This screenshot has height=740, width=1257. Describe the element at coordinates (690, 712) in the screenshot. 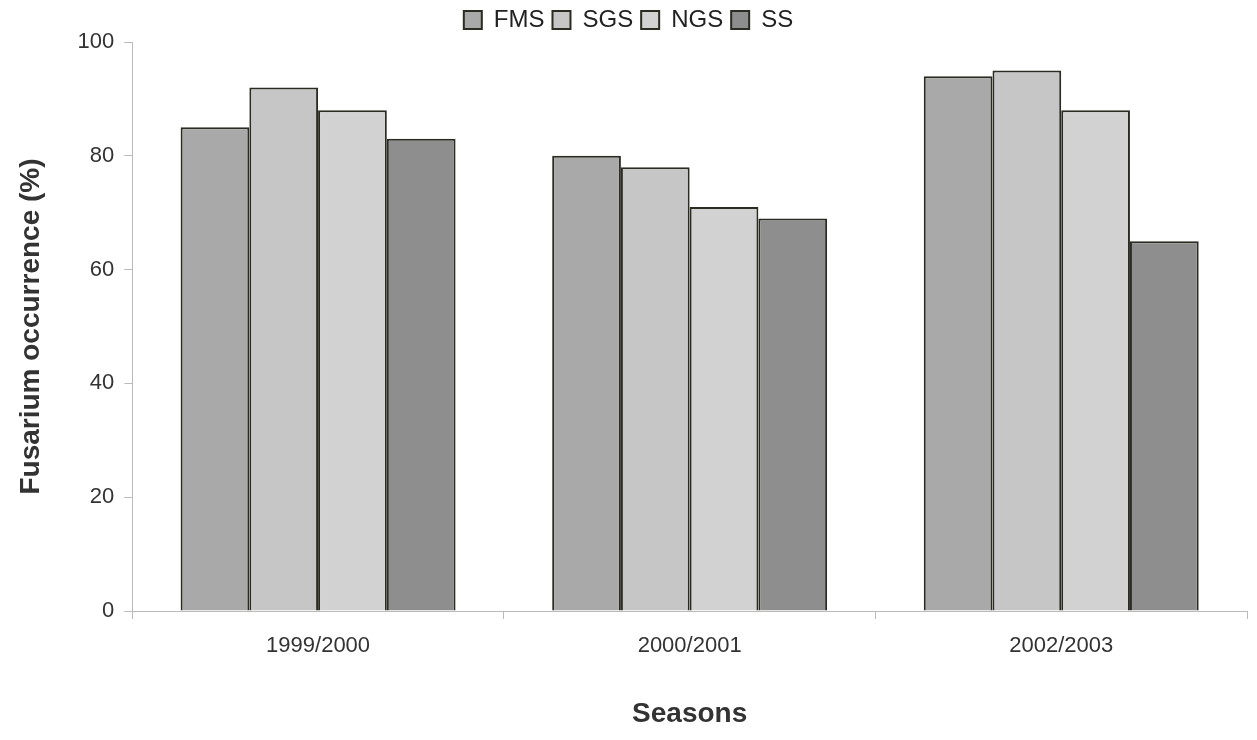

I see `x-axis-title: Seasons` at that location.